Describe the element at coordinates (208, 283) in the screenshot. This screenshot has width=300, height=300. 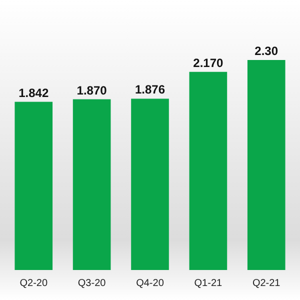
I see `x-tick-label: Q1-21` at that location.